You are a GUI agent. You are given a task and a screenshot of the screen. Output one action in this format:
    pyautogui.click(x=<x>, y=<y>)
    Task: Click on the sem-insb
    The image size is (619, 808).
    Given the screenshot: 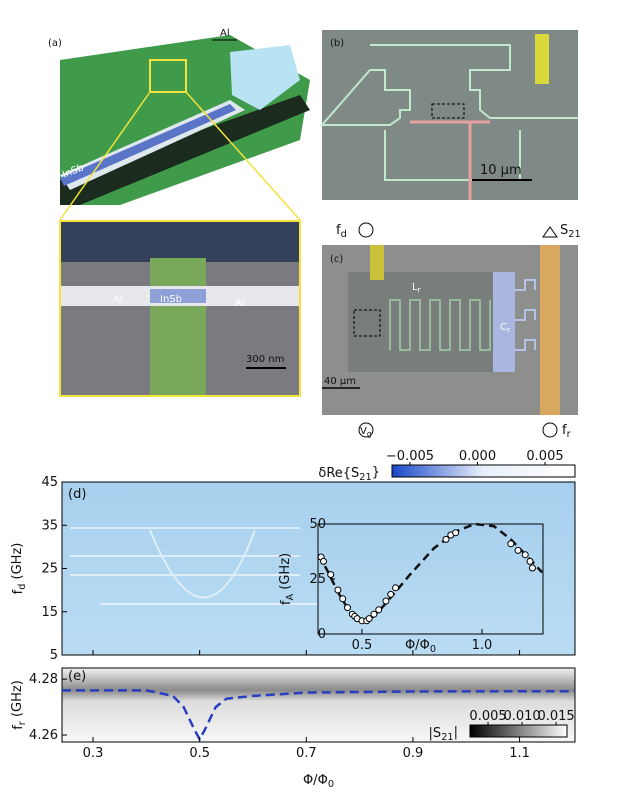 What is the action you would take?
    pyautogui.click(x=178, y=296)
    